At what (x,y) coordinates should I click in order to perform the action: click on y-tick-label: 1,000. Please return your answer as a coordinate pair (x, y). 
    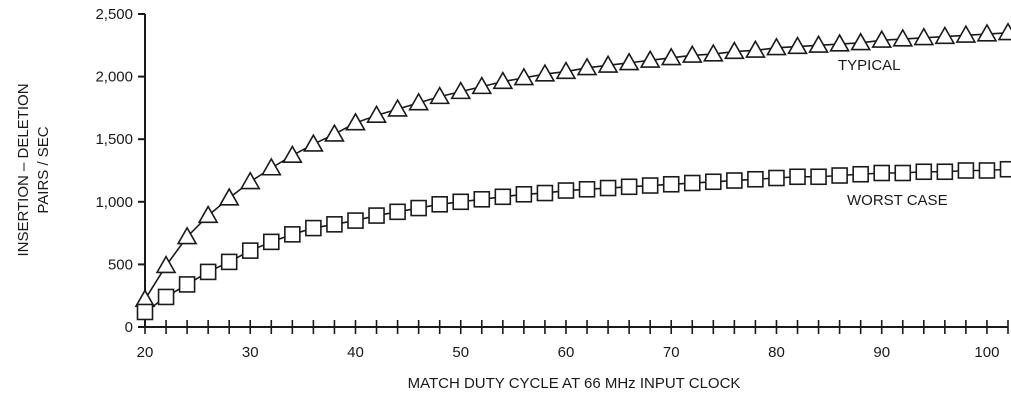
    Looking at the image, I should click on (114, 202).